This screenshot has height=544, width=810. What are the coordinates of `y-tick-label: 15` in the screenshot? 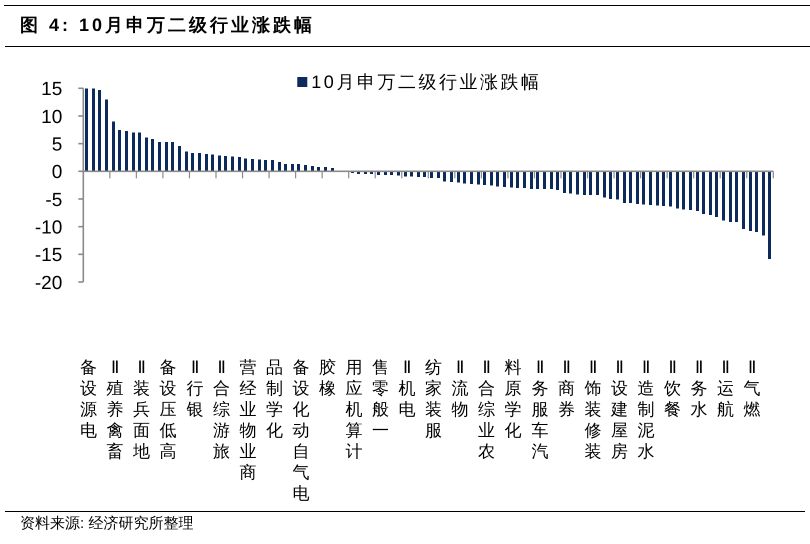 It's located at (51, 89).